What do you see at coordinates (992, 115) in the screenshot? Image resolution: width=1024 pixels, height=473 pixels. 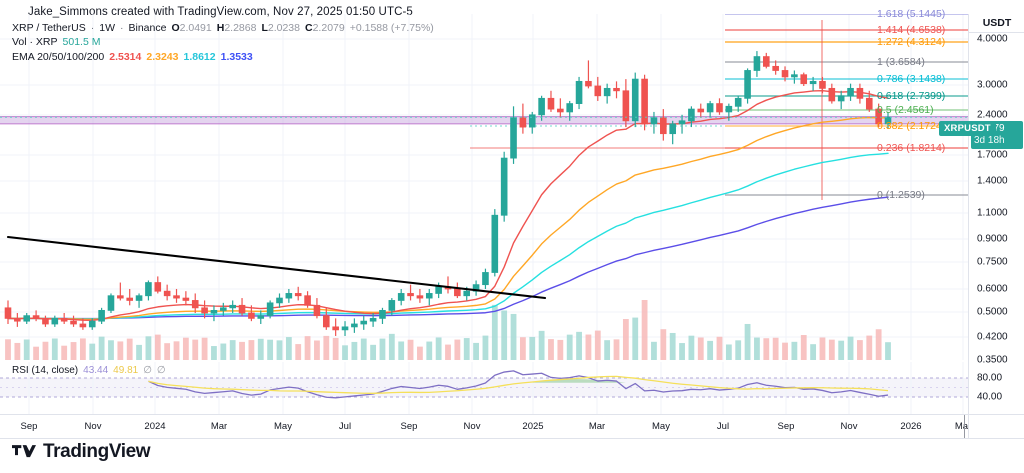 I see `price-tick-2: 2.4000` at bounding box center [992, 115].